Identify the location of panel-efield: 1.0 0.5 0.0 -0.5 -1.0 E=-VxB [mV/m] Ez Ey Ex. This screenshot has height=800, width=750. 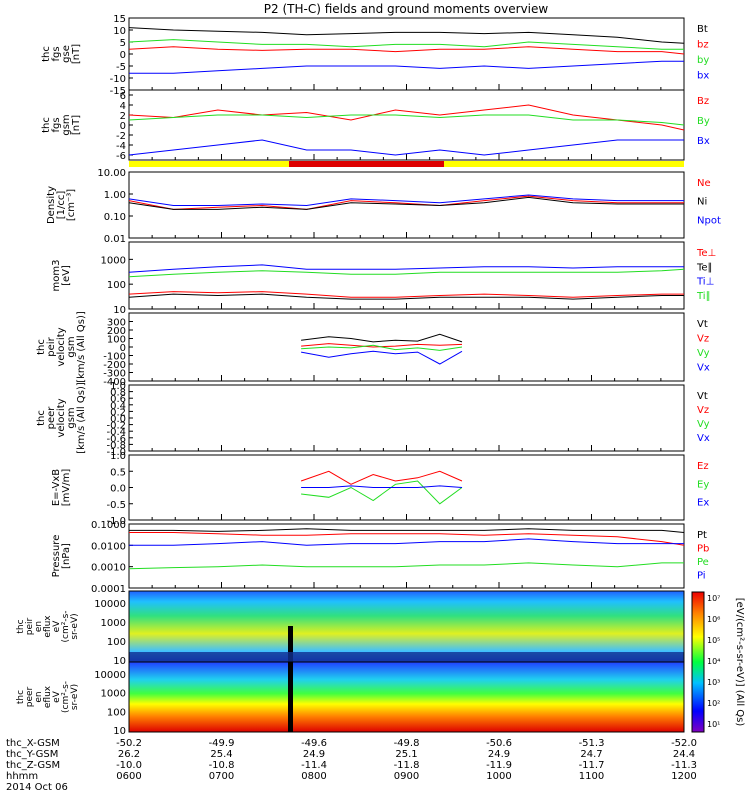
(380, 489).